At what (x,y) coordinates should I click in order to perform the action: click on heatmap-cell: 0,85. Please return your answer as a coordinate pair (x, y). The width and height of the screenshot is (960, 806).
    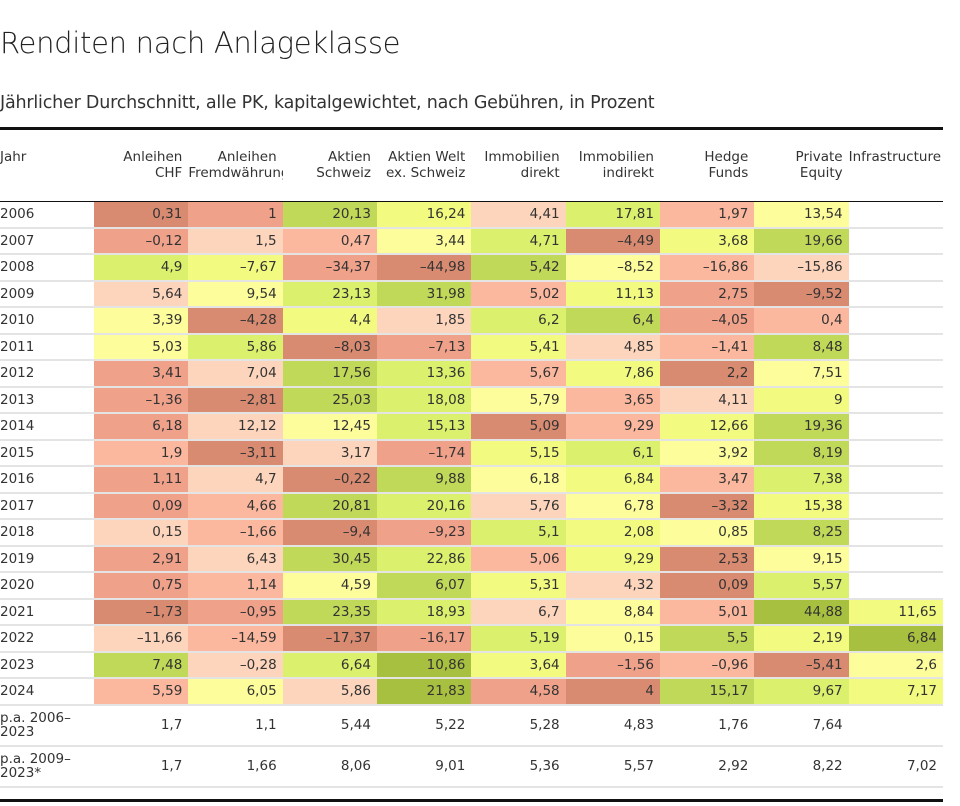
    Looking at the image, I should click on (707, 533).